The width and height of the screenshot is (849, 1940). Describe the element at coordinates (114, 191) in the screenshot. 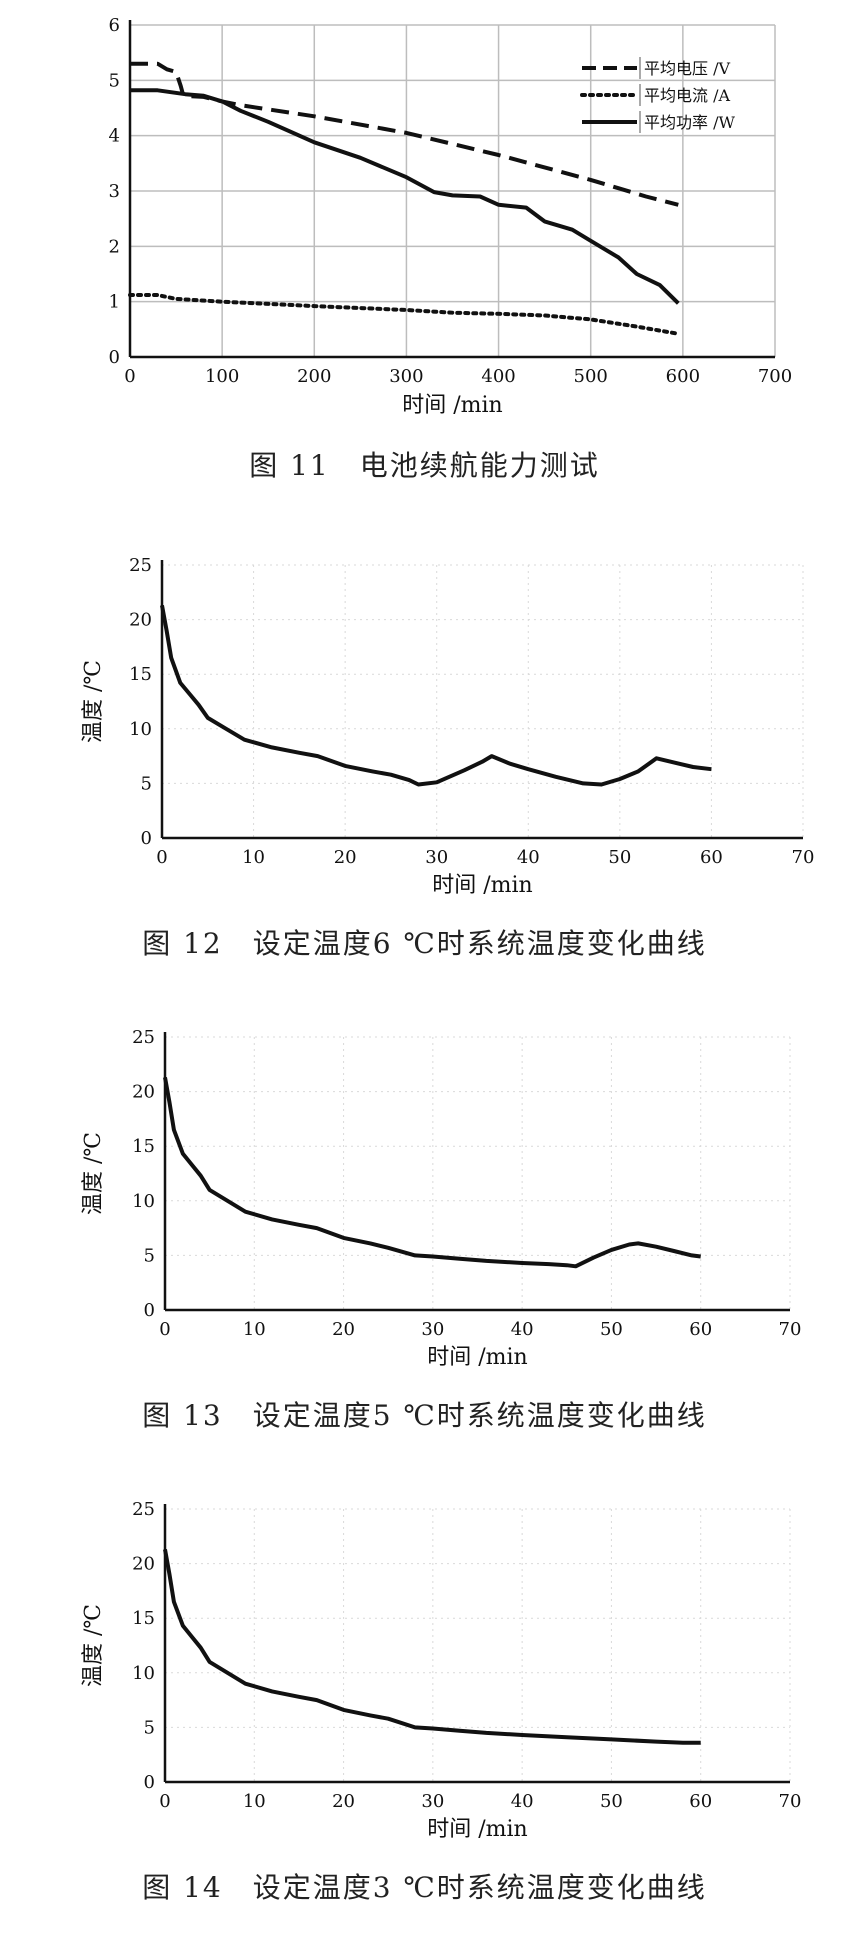

I see `y-tick-label: 3` at that location.